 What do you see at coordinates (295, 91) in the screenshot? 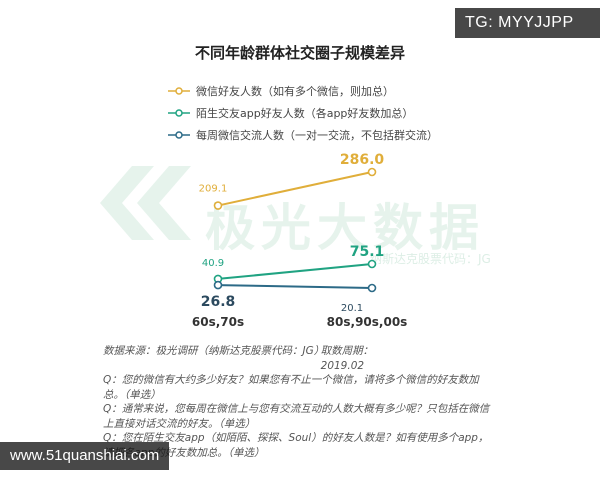
I see `legend-label-wechat: 微信好友人数（如有多个微信，则加总）` at bounding box center [295, 91].